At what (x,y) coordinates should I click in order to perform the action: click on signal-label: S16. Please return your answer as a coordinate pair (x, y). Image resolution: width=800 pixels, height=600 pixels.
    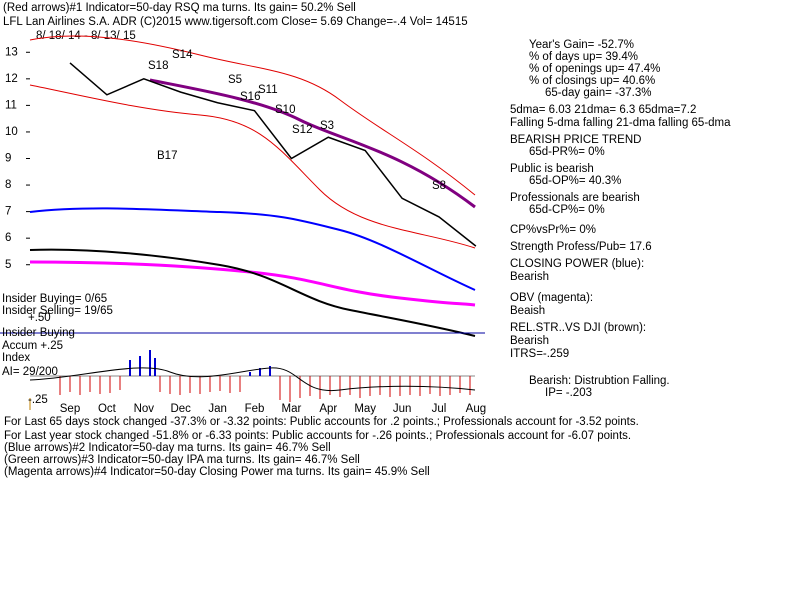
    Looking at the image, I should click on (250, 97).